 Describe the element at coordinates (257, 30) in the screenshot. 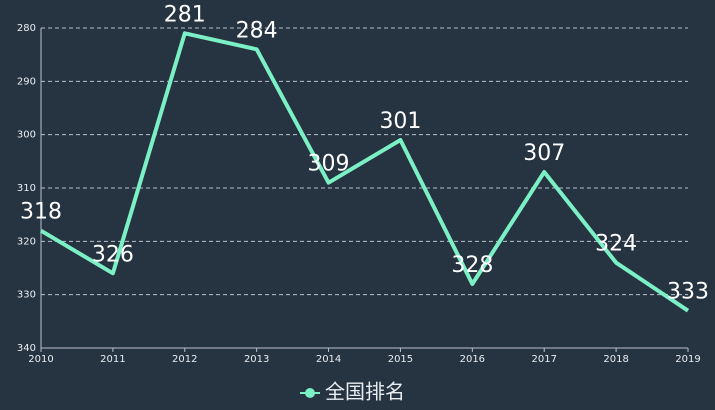

I see `value-label: 284` at that location.